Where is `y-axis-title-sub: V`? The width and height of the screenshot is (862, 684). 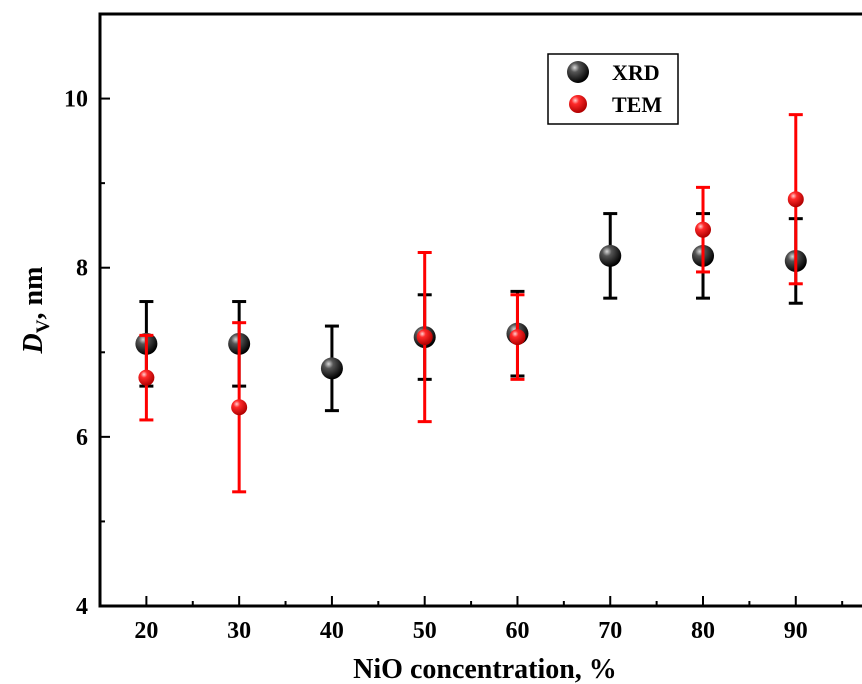
y-axis-title-sub: V is located at coordinates (43, 326).